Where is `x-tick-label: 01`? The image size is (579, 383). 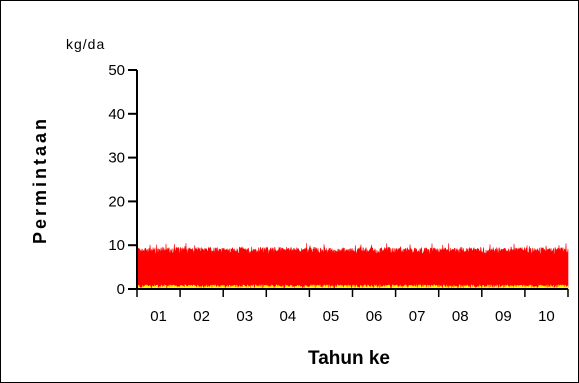 x-tick-label: 01 is located at coordinates (158, 316).